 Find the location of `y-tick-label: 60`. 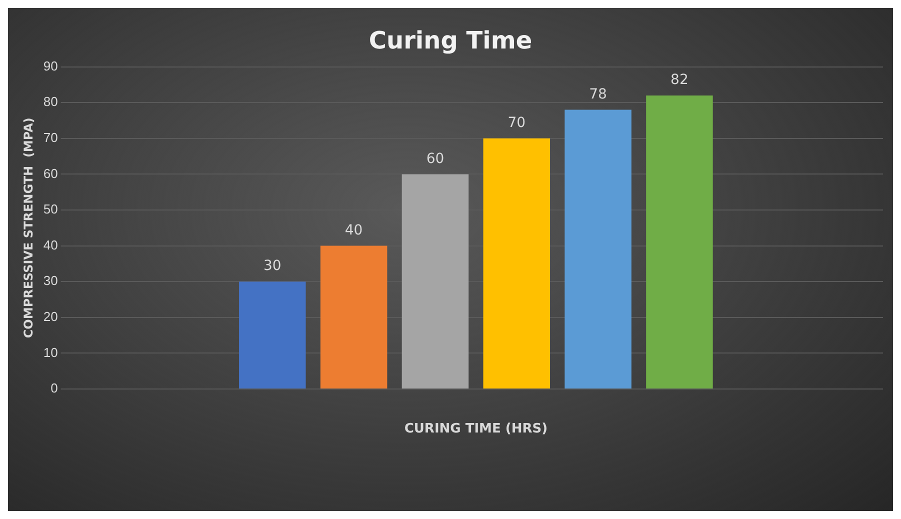

y-tick-label: 60 is located at coordinates (50, 173).